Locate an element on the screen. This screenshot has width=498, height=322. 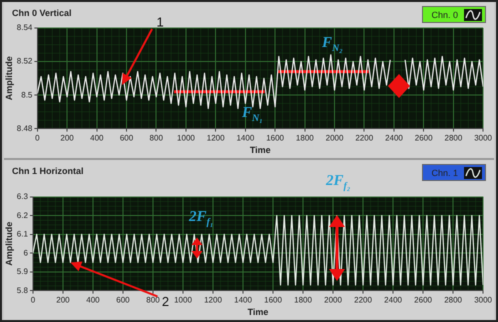
text: 2F$_{f₂}$ is located at coordinates (338, 182).